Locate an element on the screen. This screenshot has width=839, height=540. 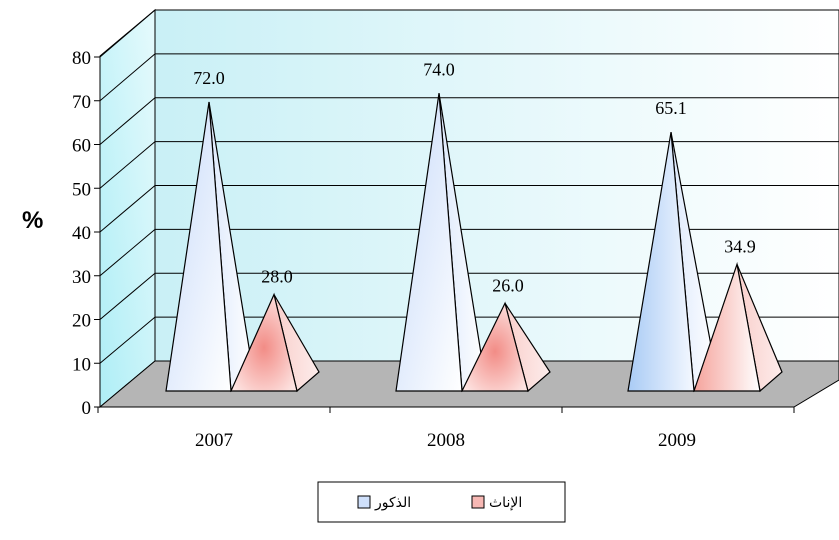
bar-male-2009-front-face is located at coordinates (661, 262).